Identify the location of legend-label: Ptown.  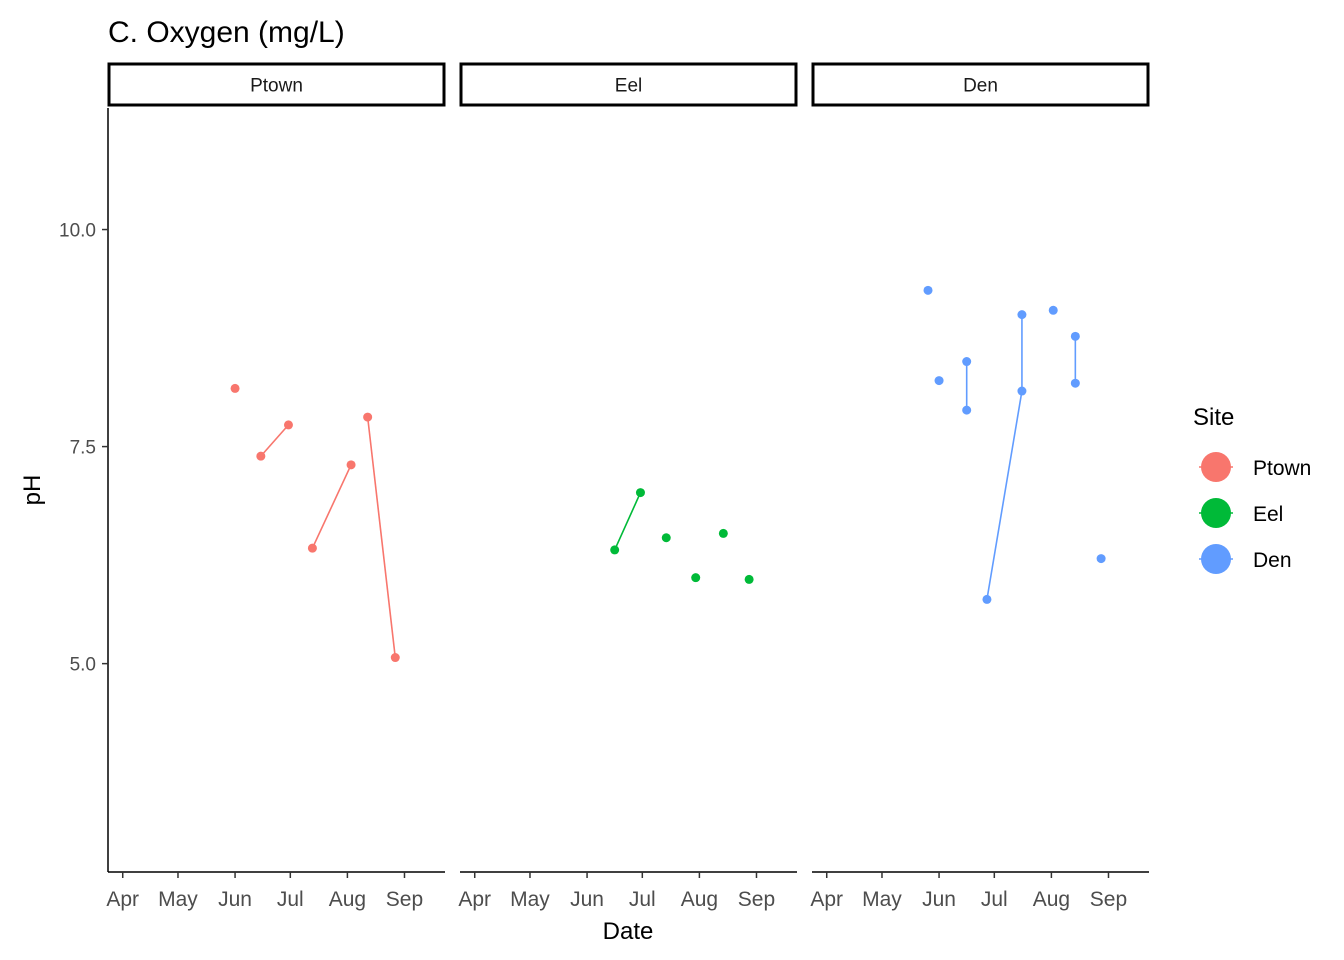
(1282, 468).